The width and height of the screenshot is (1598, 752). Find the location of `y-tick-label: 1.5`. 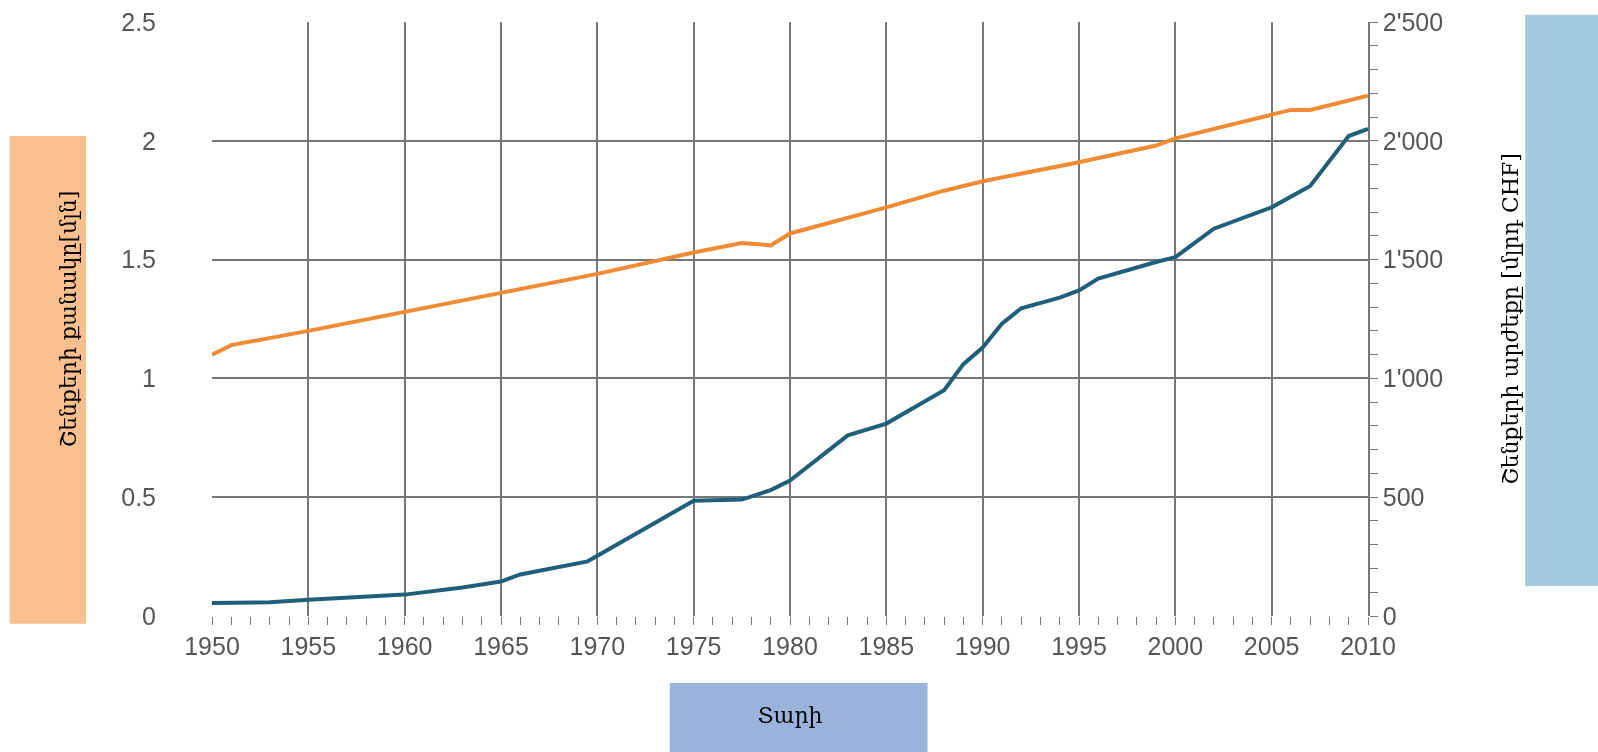

y-tick-label: 1.5 is located at coordinates (138, 259).